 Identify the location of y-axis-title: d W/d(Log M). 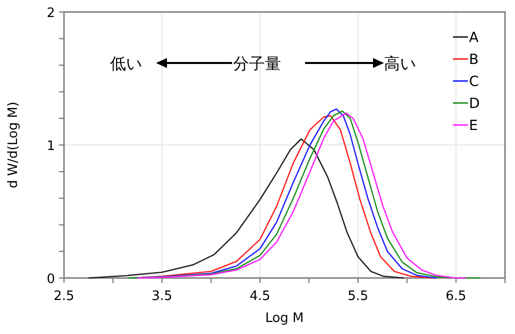
(13, 145).